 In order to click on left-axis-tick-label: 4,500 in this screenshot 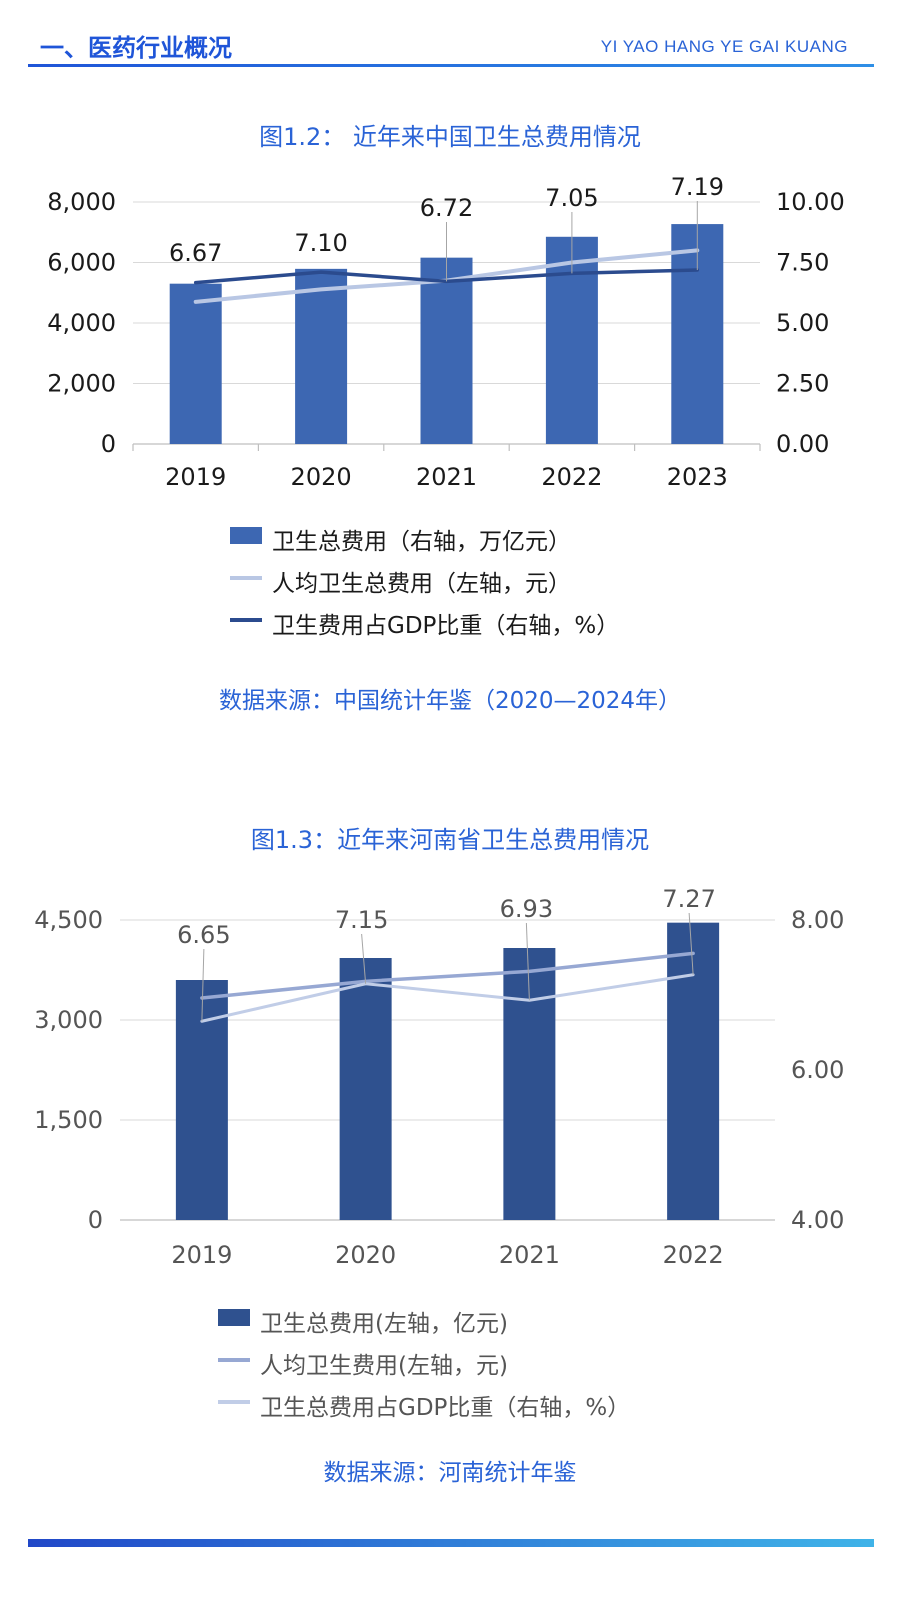, I will do `click(68, 920)`.